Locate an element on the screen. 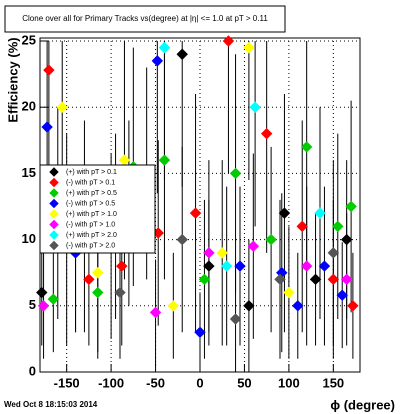 This screenshot has height=414, width=400. legend-box is located at coordinates (97, 209).